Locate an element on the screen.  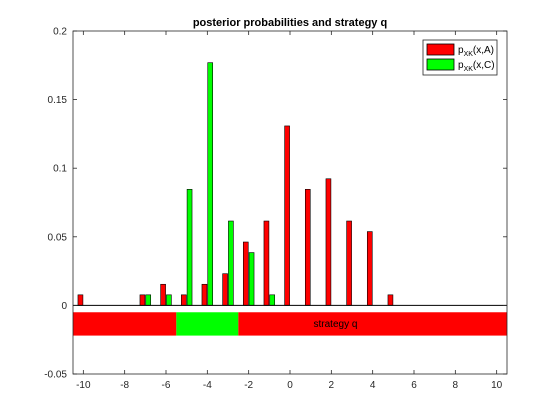
y-tick-label-0: -0.05 is located at coordinates (55, 375).